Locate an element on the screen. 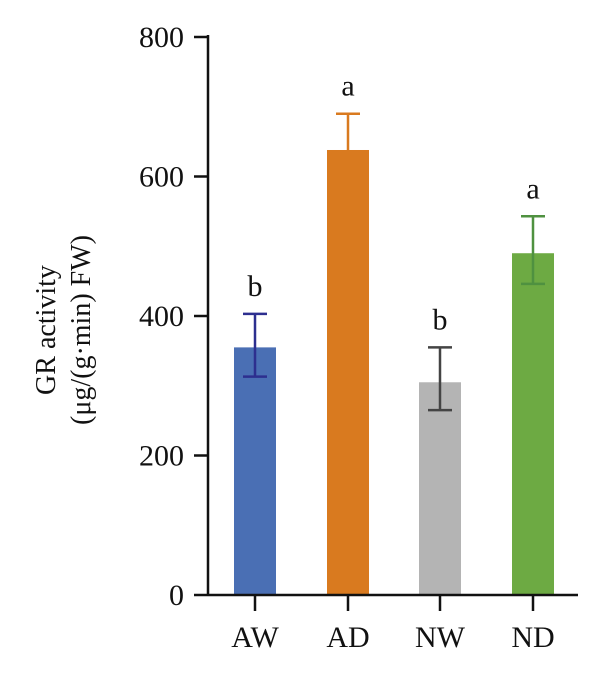  bar-ad is located at coordinates (348, 372).